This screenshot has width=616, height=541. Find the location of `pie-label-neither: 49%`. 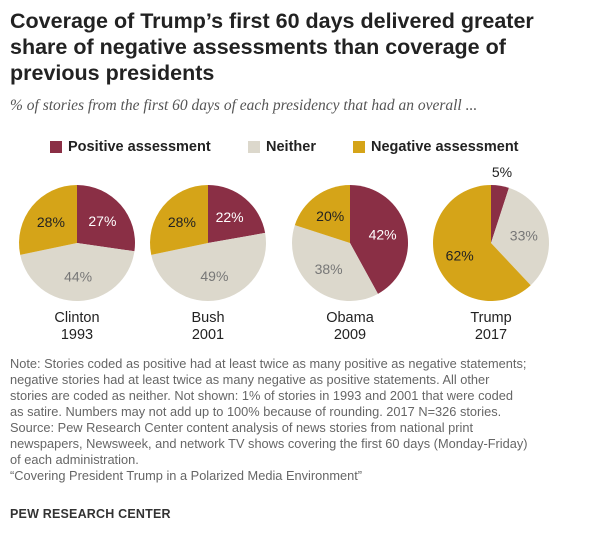

pie-label-neither: 49% is located at coordinates (214, 276).